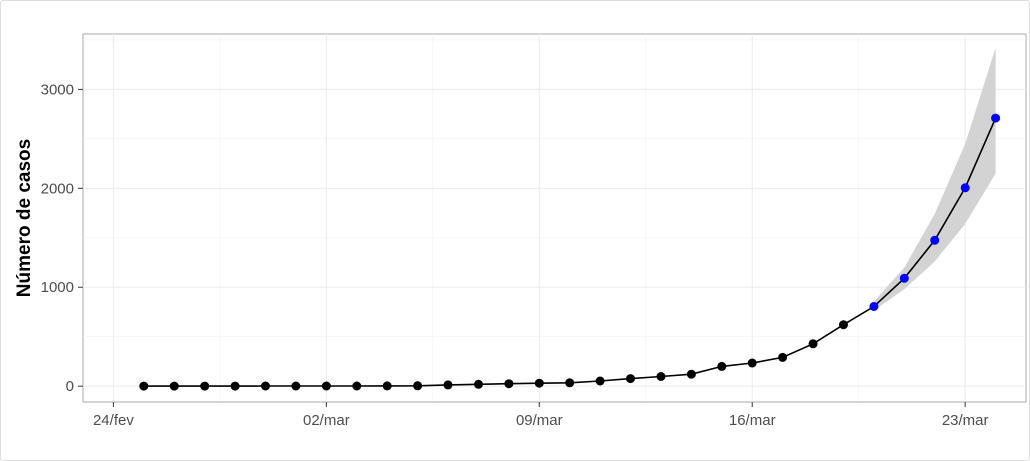  Describe the element at coordinates (326, 420) in the screenshot. I see `x-tick-label: 02/mar` at that location.